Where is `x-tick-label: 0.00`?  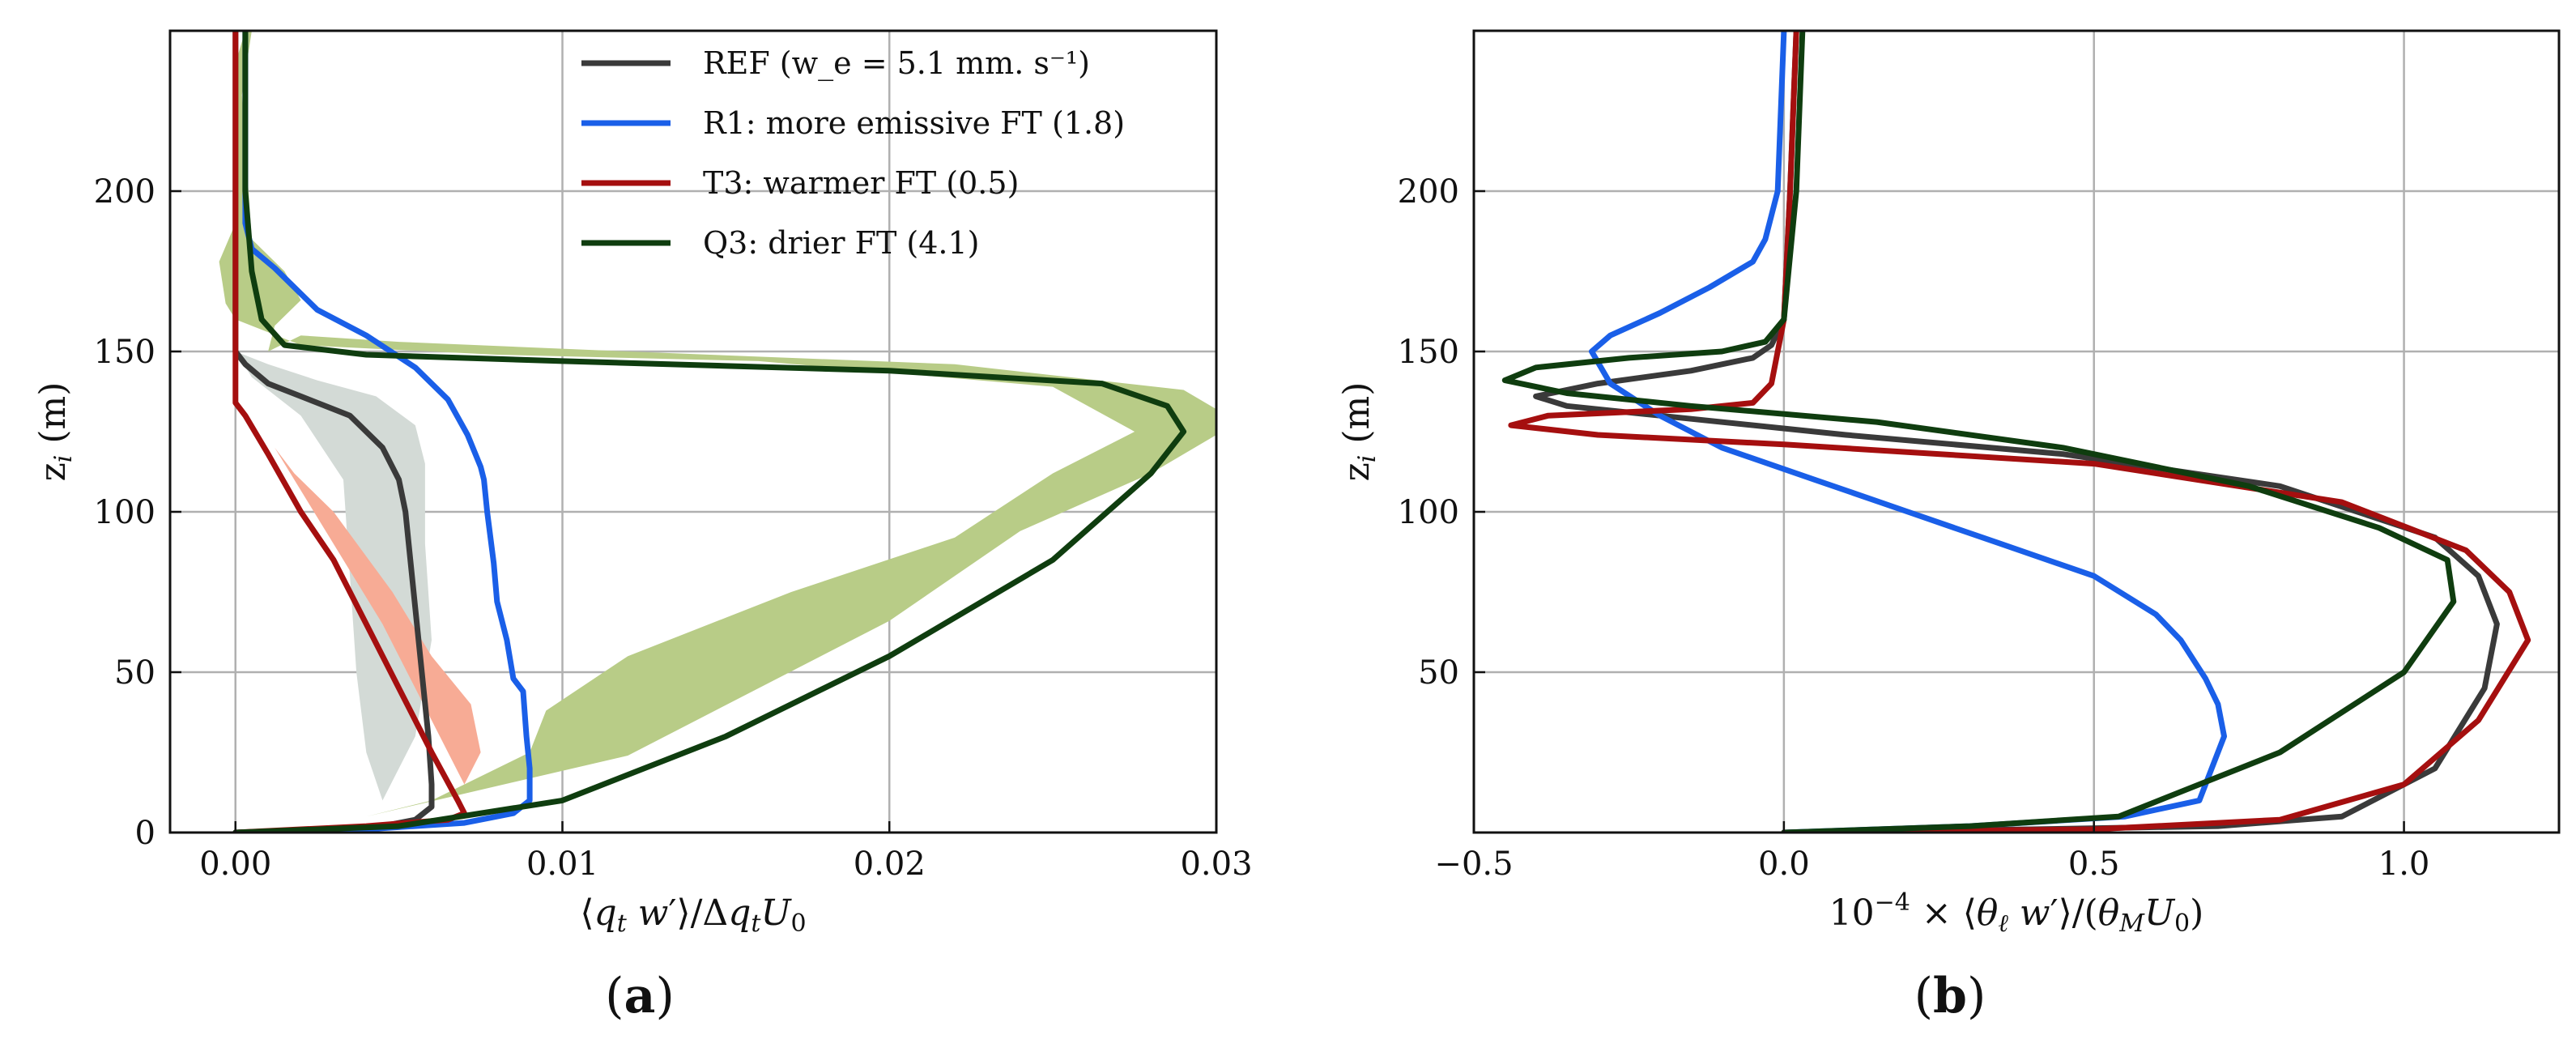 x-tick-label: 0.00 is located at coordinates (235, 864).